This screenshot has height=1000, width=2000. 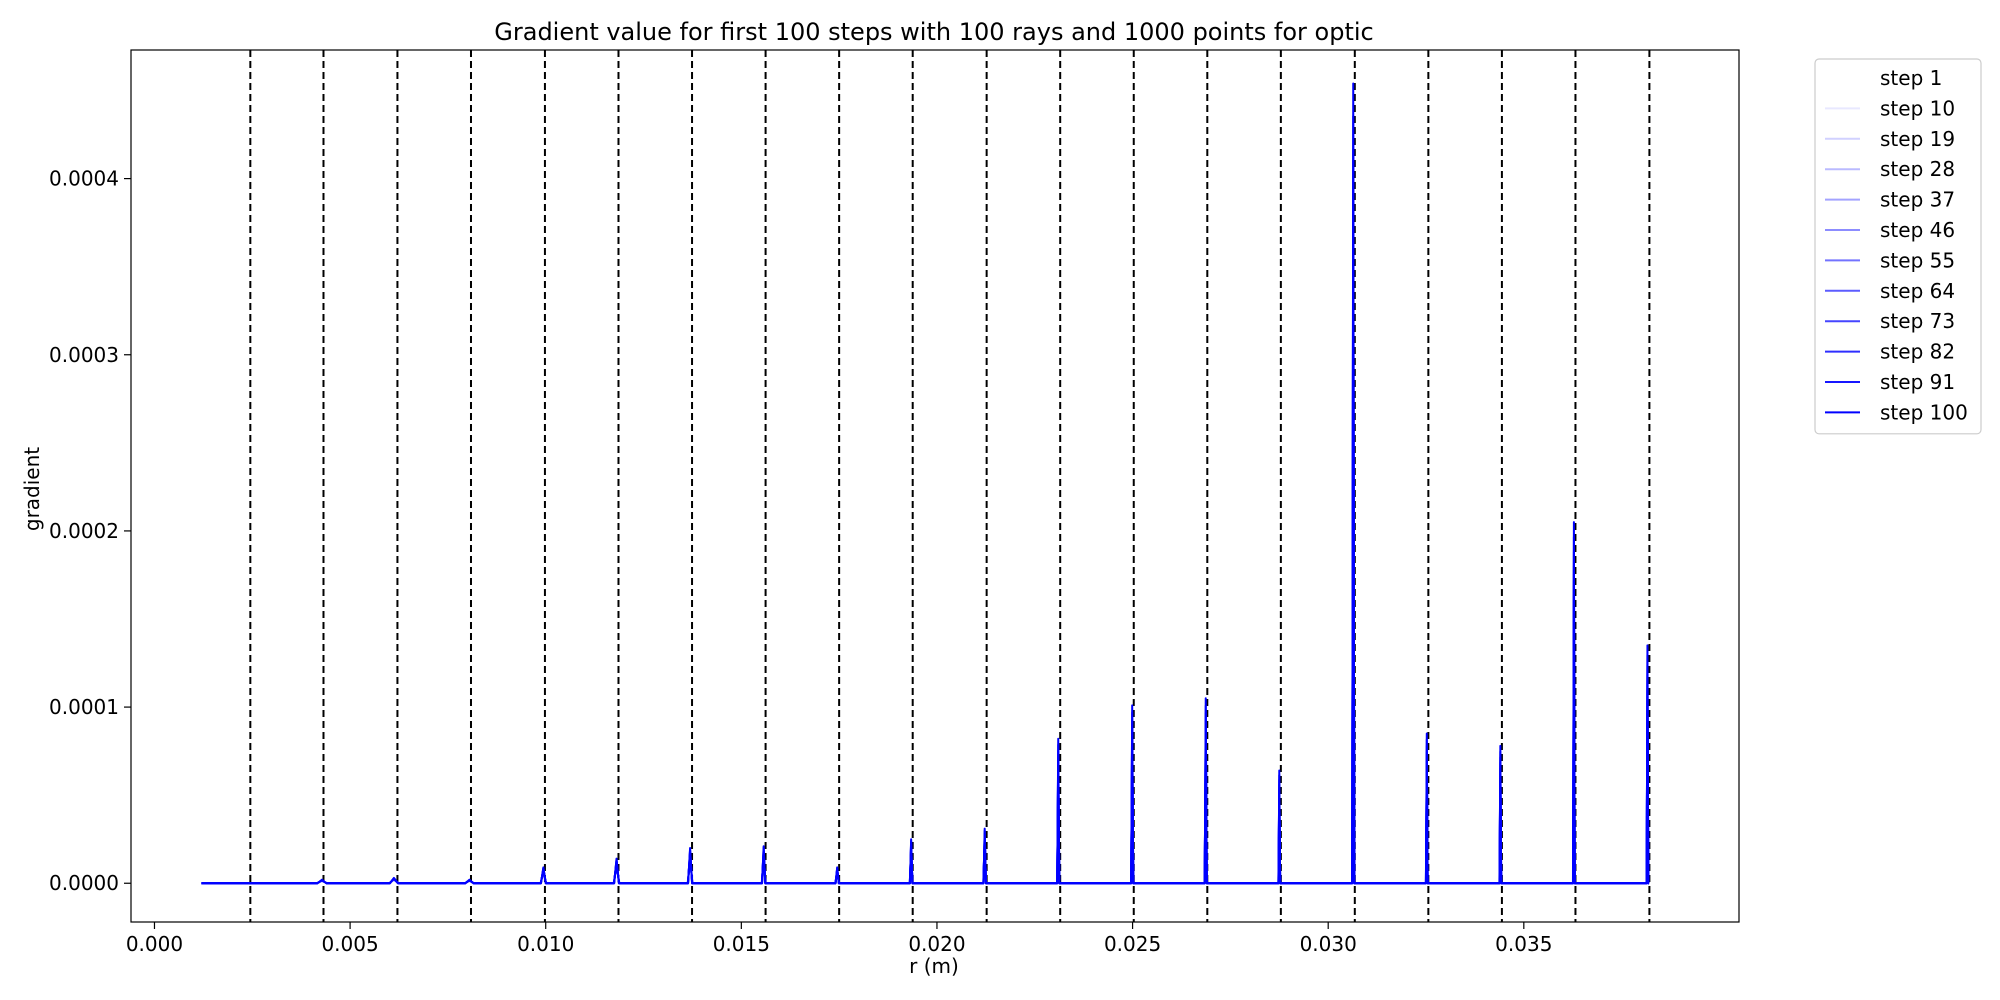 What do you see at coordinates (1917, 169) in the screenshot?
I see `legend-label: step 28` at bounding box center [1917, 169].